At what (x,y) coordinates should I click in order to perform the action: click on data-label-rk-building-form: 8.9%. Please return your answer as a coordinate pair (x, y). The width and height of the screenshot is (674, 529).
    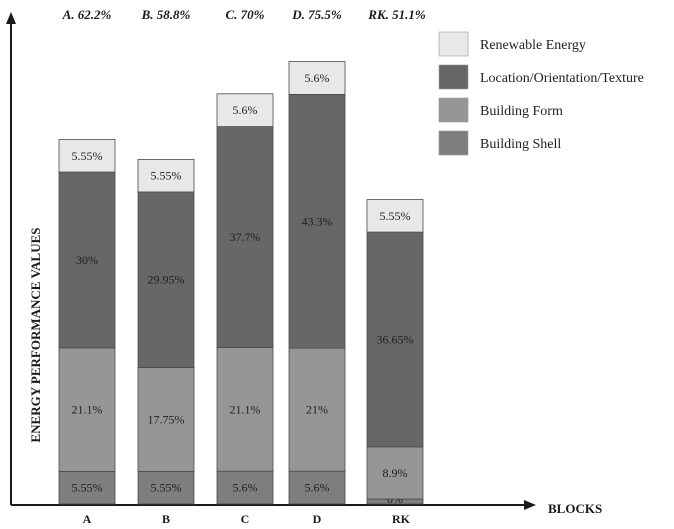
    Looking at the image, I should click on (395, 473).